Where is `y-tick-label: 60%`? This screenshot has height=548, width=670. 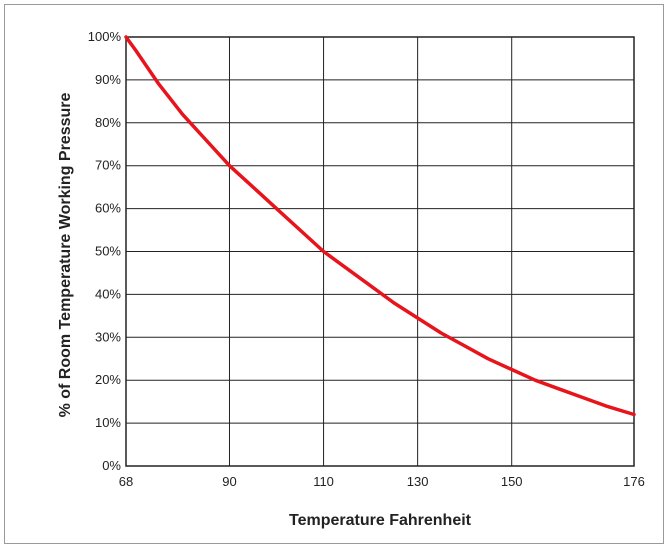 y-tick-label: 60% is located at coordinates (108, 208).